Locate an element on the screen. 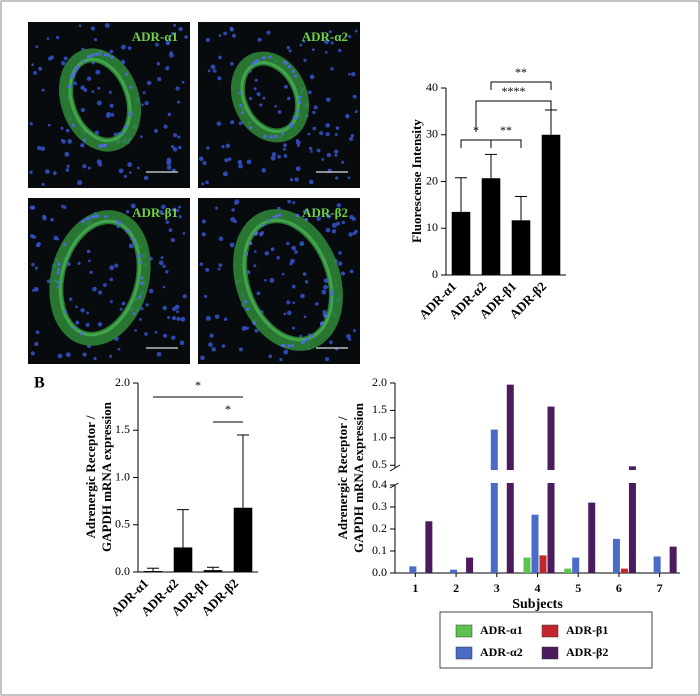  x-tick-label: 3 is located at coordinates (497, 588).